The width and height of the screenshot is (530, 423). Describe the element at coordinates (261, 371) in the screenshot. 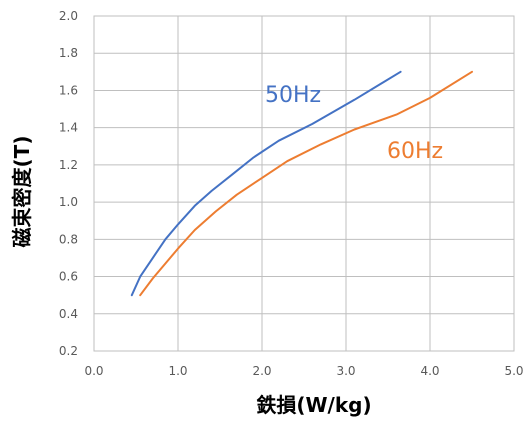

I see `x-tick-label: 2.0` at that location.